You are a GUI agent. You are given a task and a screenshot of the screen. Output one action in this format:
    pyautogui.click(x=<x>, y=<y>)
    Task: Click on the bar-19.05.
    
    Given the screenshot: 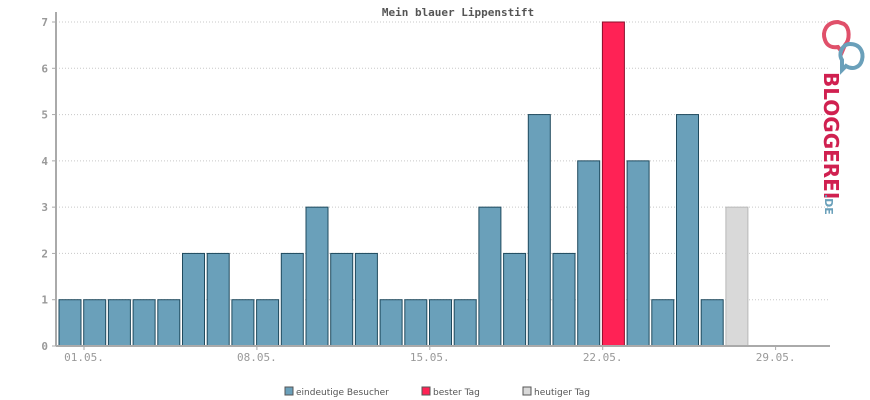 What is the action you would take?
    pyautogui.click(x=515, y=299)
    